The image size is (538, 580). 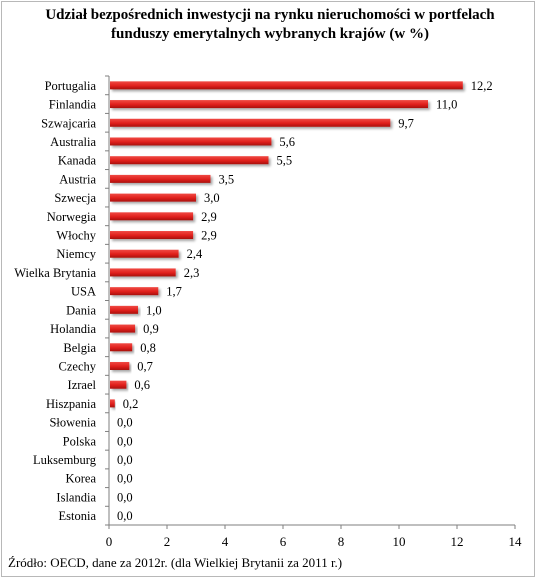 I want to click on value-label: 0,6, so click(x=142, y=385).